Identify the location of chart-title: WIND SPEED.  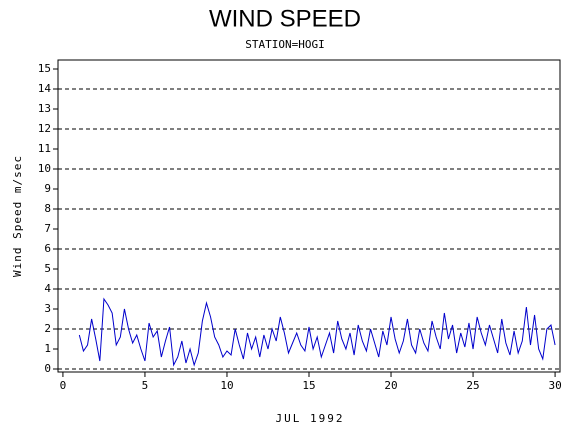
(285, 18).